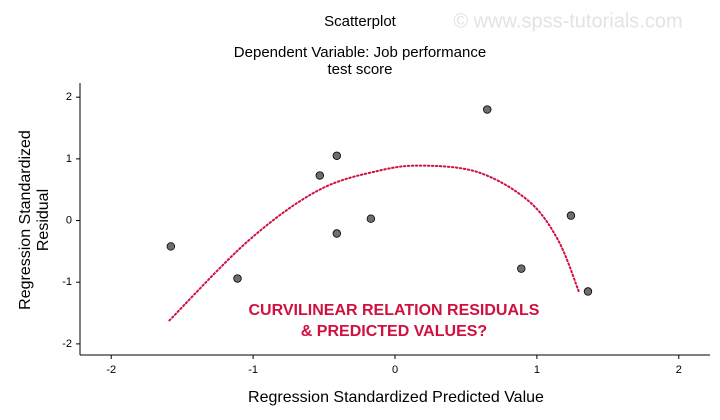  Describe the element at coordinates (394, 310) in the screenshot. I see `annotation: CURVILINEAR RELATION RESIDUALS` at that location.